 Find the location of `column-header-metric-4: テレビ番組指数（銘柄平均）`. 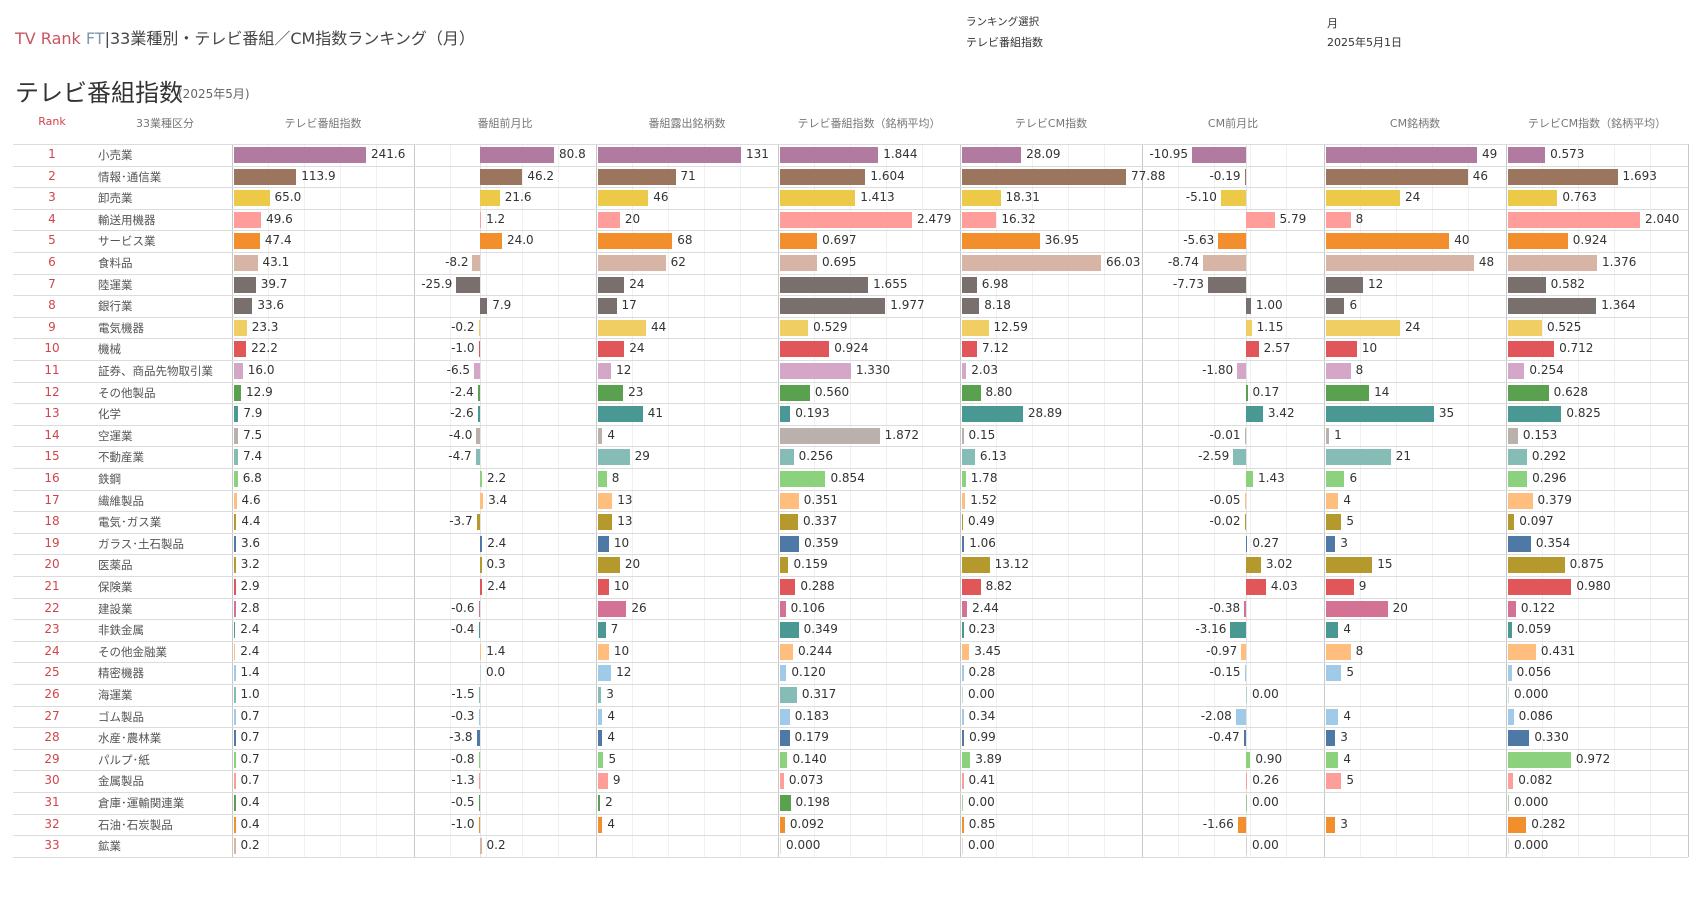

column-header-metric-4: テレビ番組指数（銘柄平均） is located at coordinates (869, 123).